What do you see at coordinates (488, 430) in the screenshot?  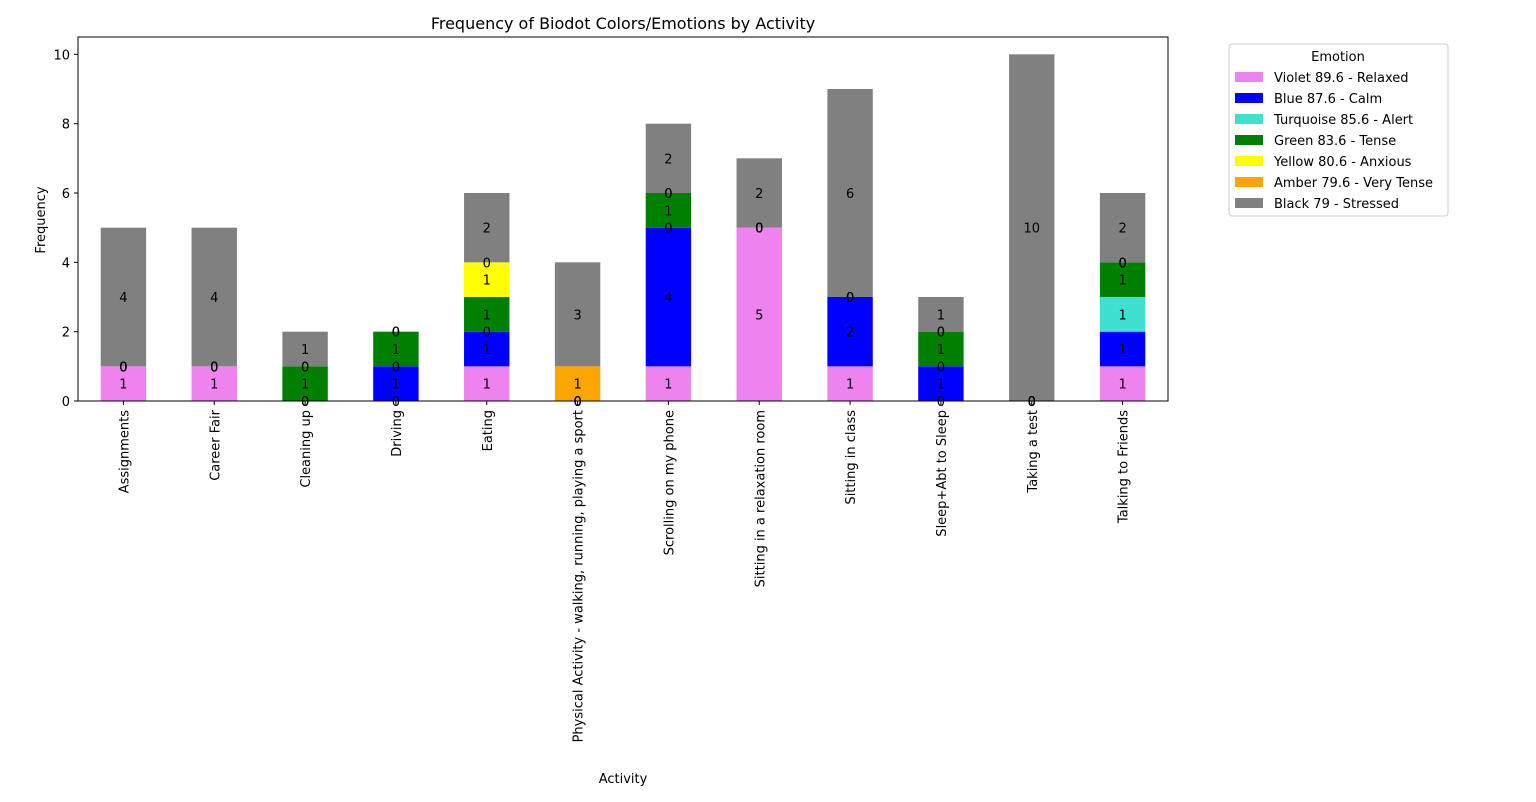 I see `x-tick-label: Eating` at bounding box center [488, 430].